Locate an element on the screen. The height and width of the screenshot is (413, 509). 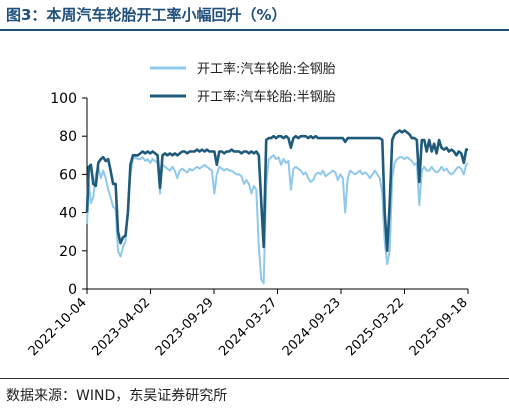
title-divider is located at coordinates (254, 30).